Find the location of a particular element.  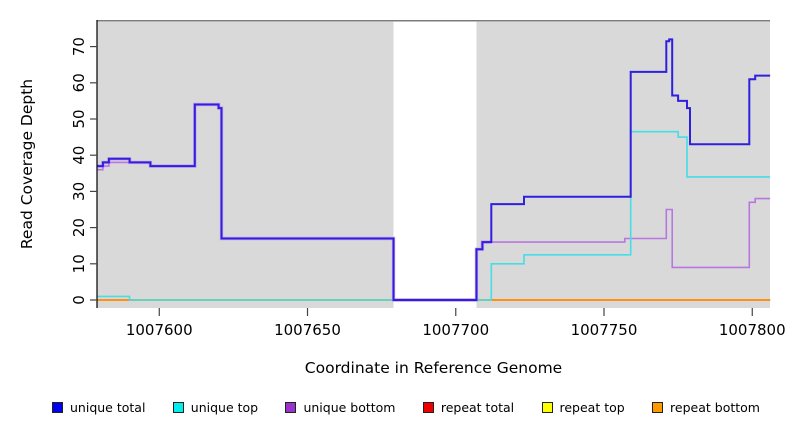

legend-swatch-repeat-top is located at coordinates (547, 407).